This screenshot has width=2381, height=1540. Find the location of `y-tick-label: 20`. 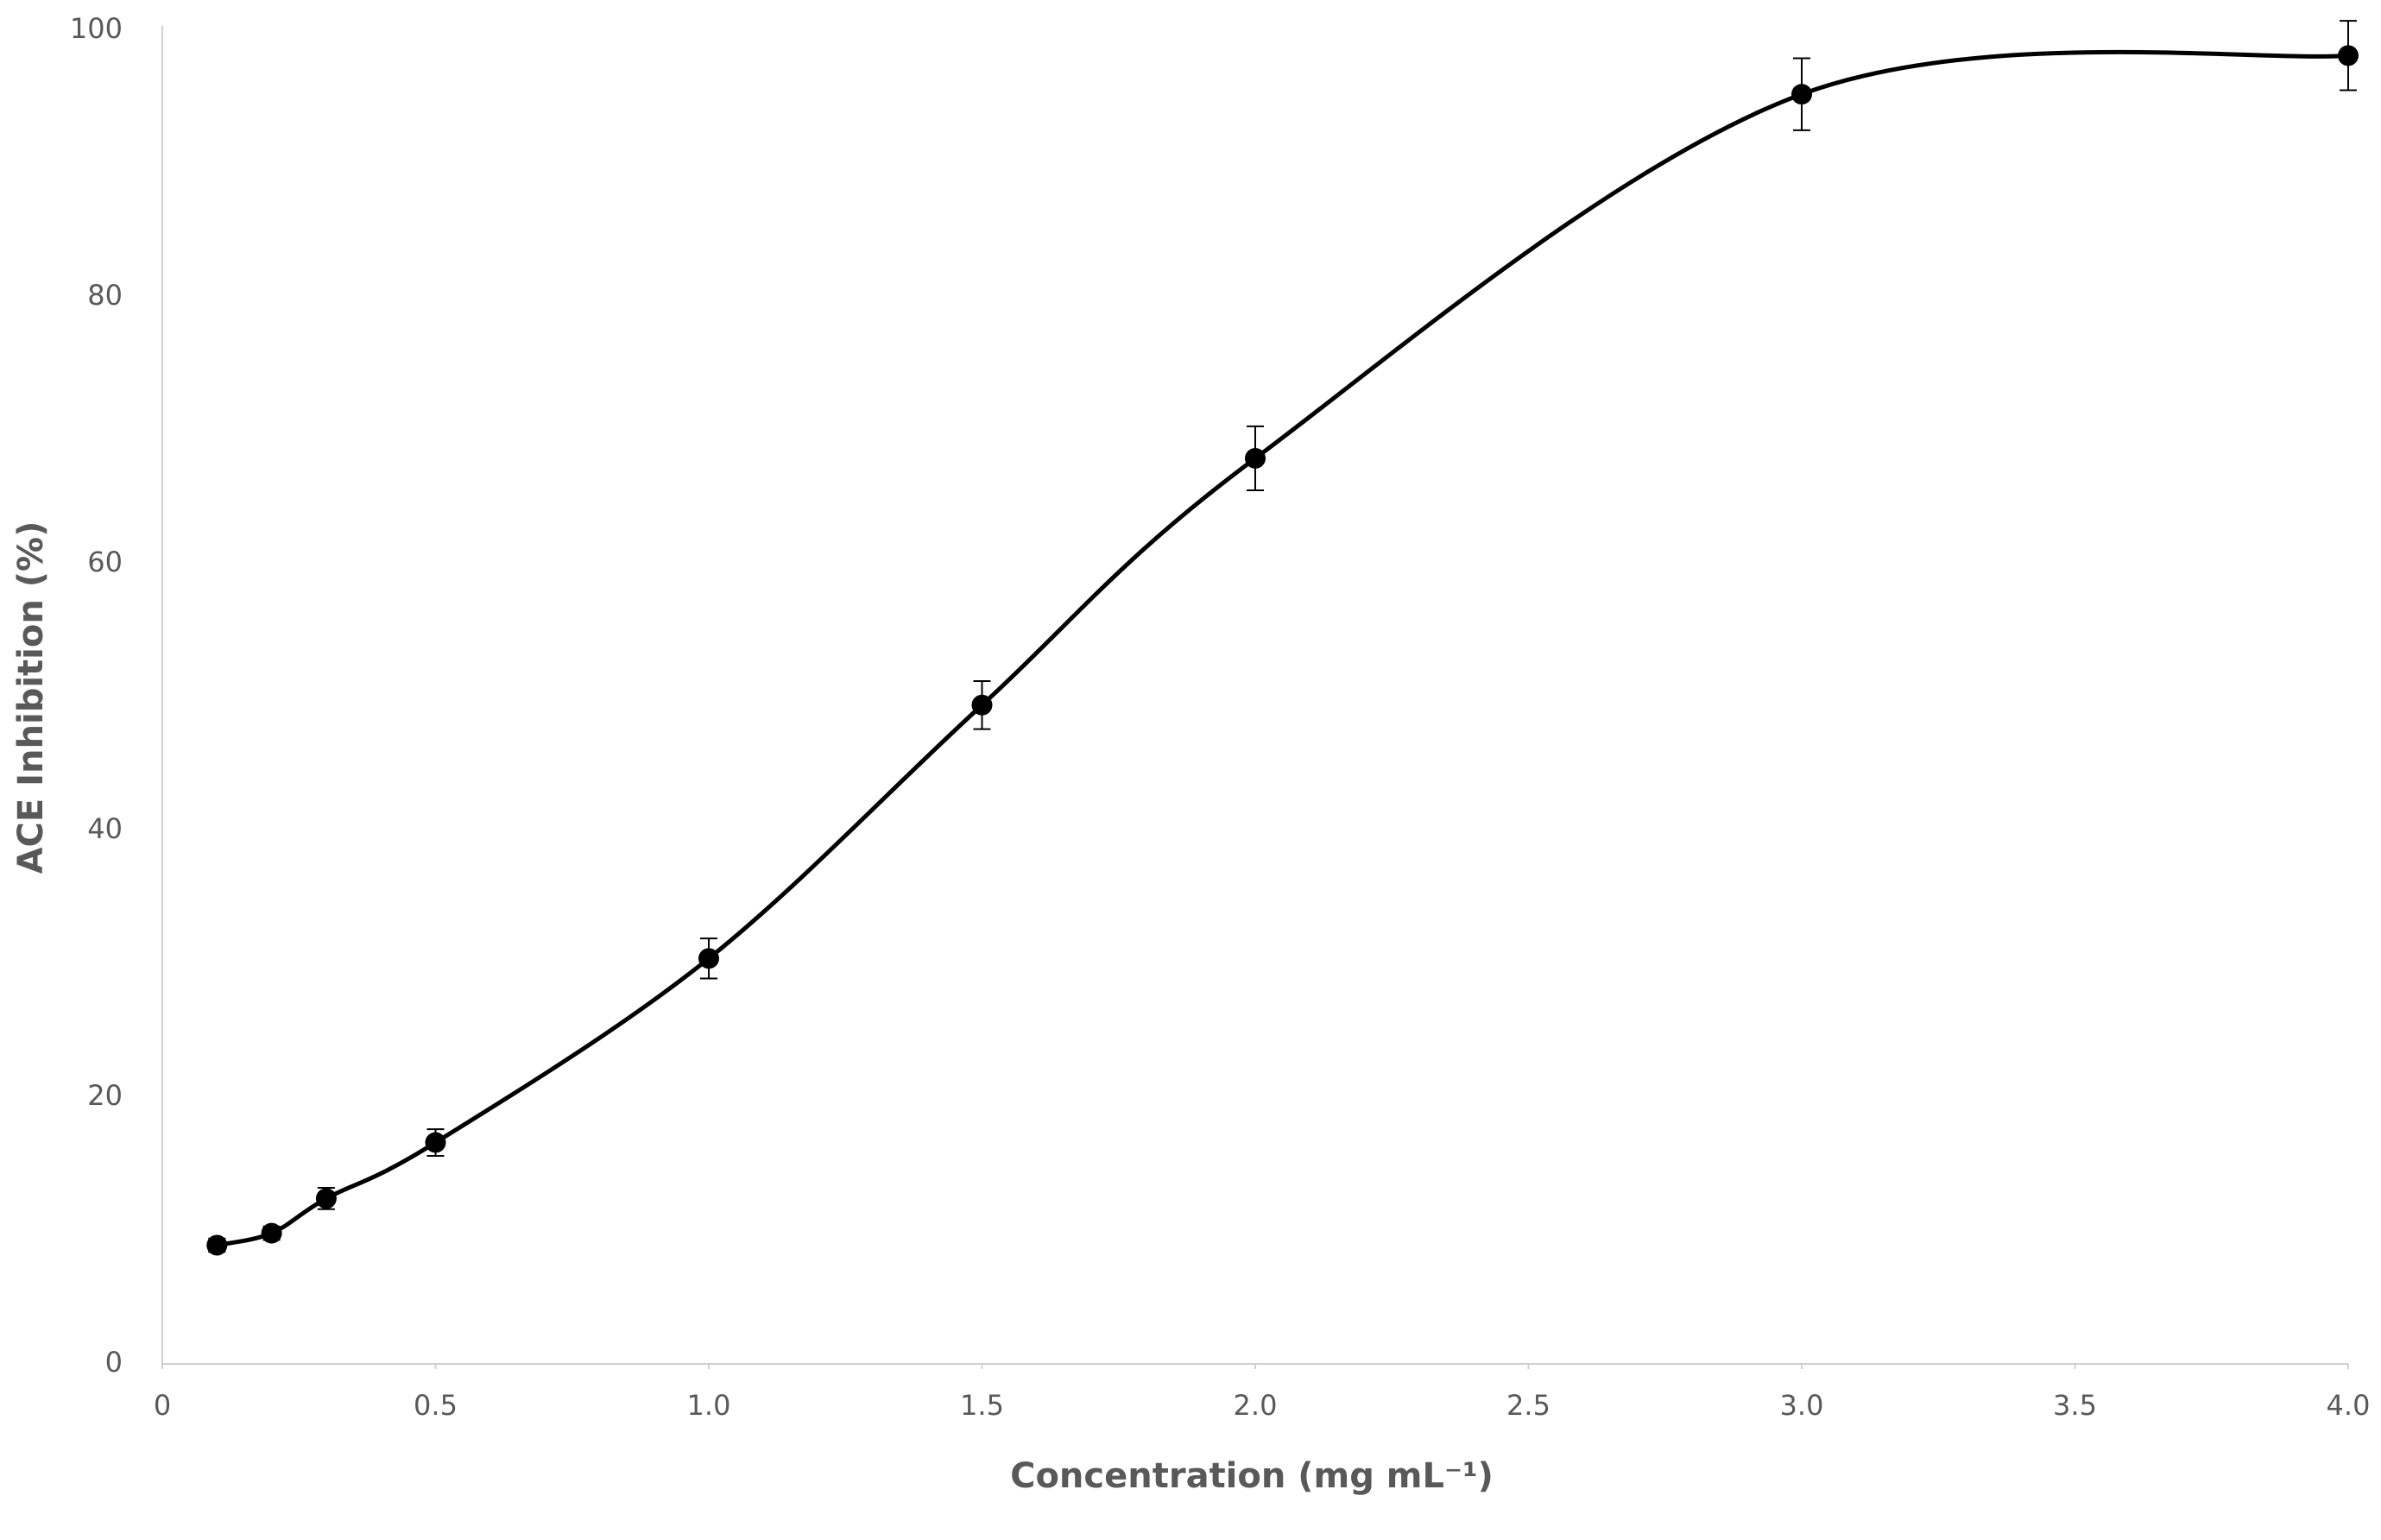

y-tick-label: 20 is located at coordinates (105, 1095).